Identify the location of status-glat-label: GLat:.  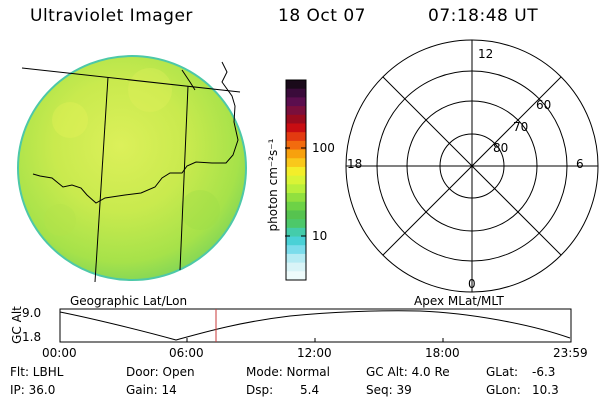
(502, 372).